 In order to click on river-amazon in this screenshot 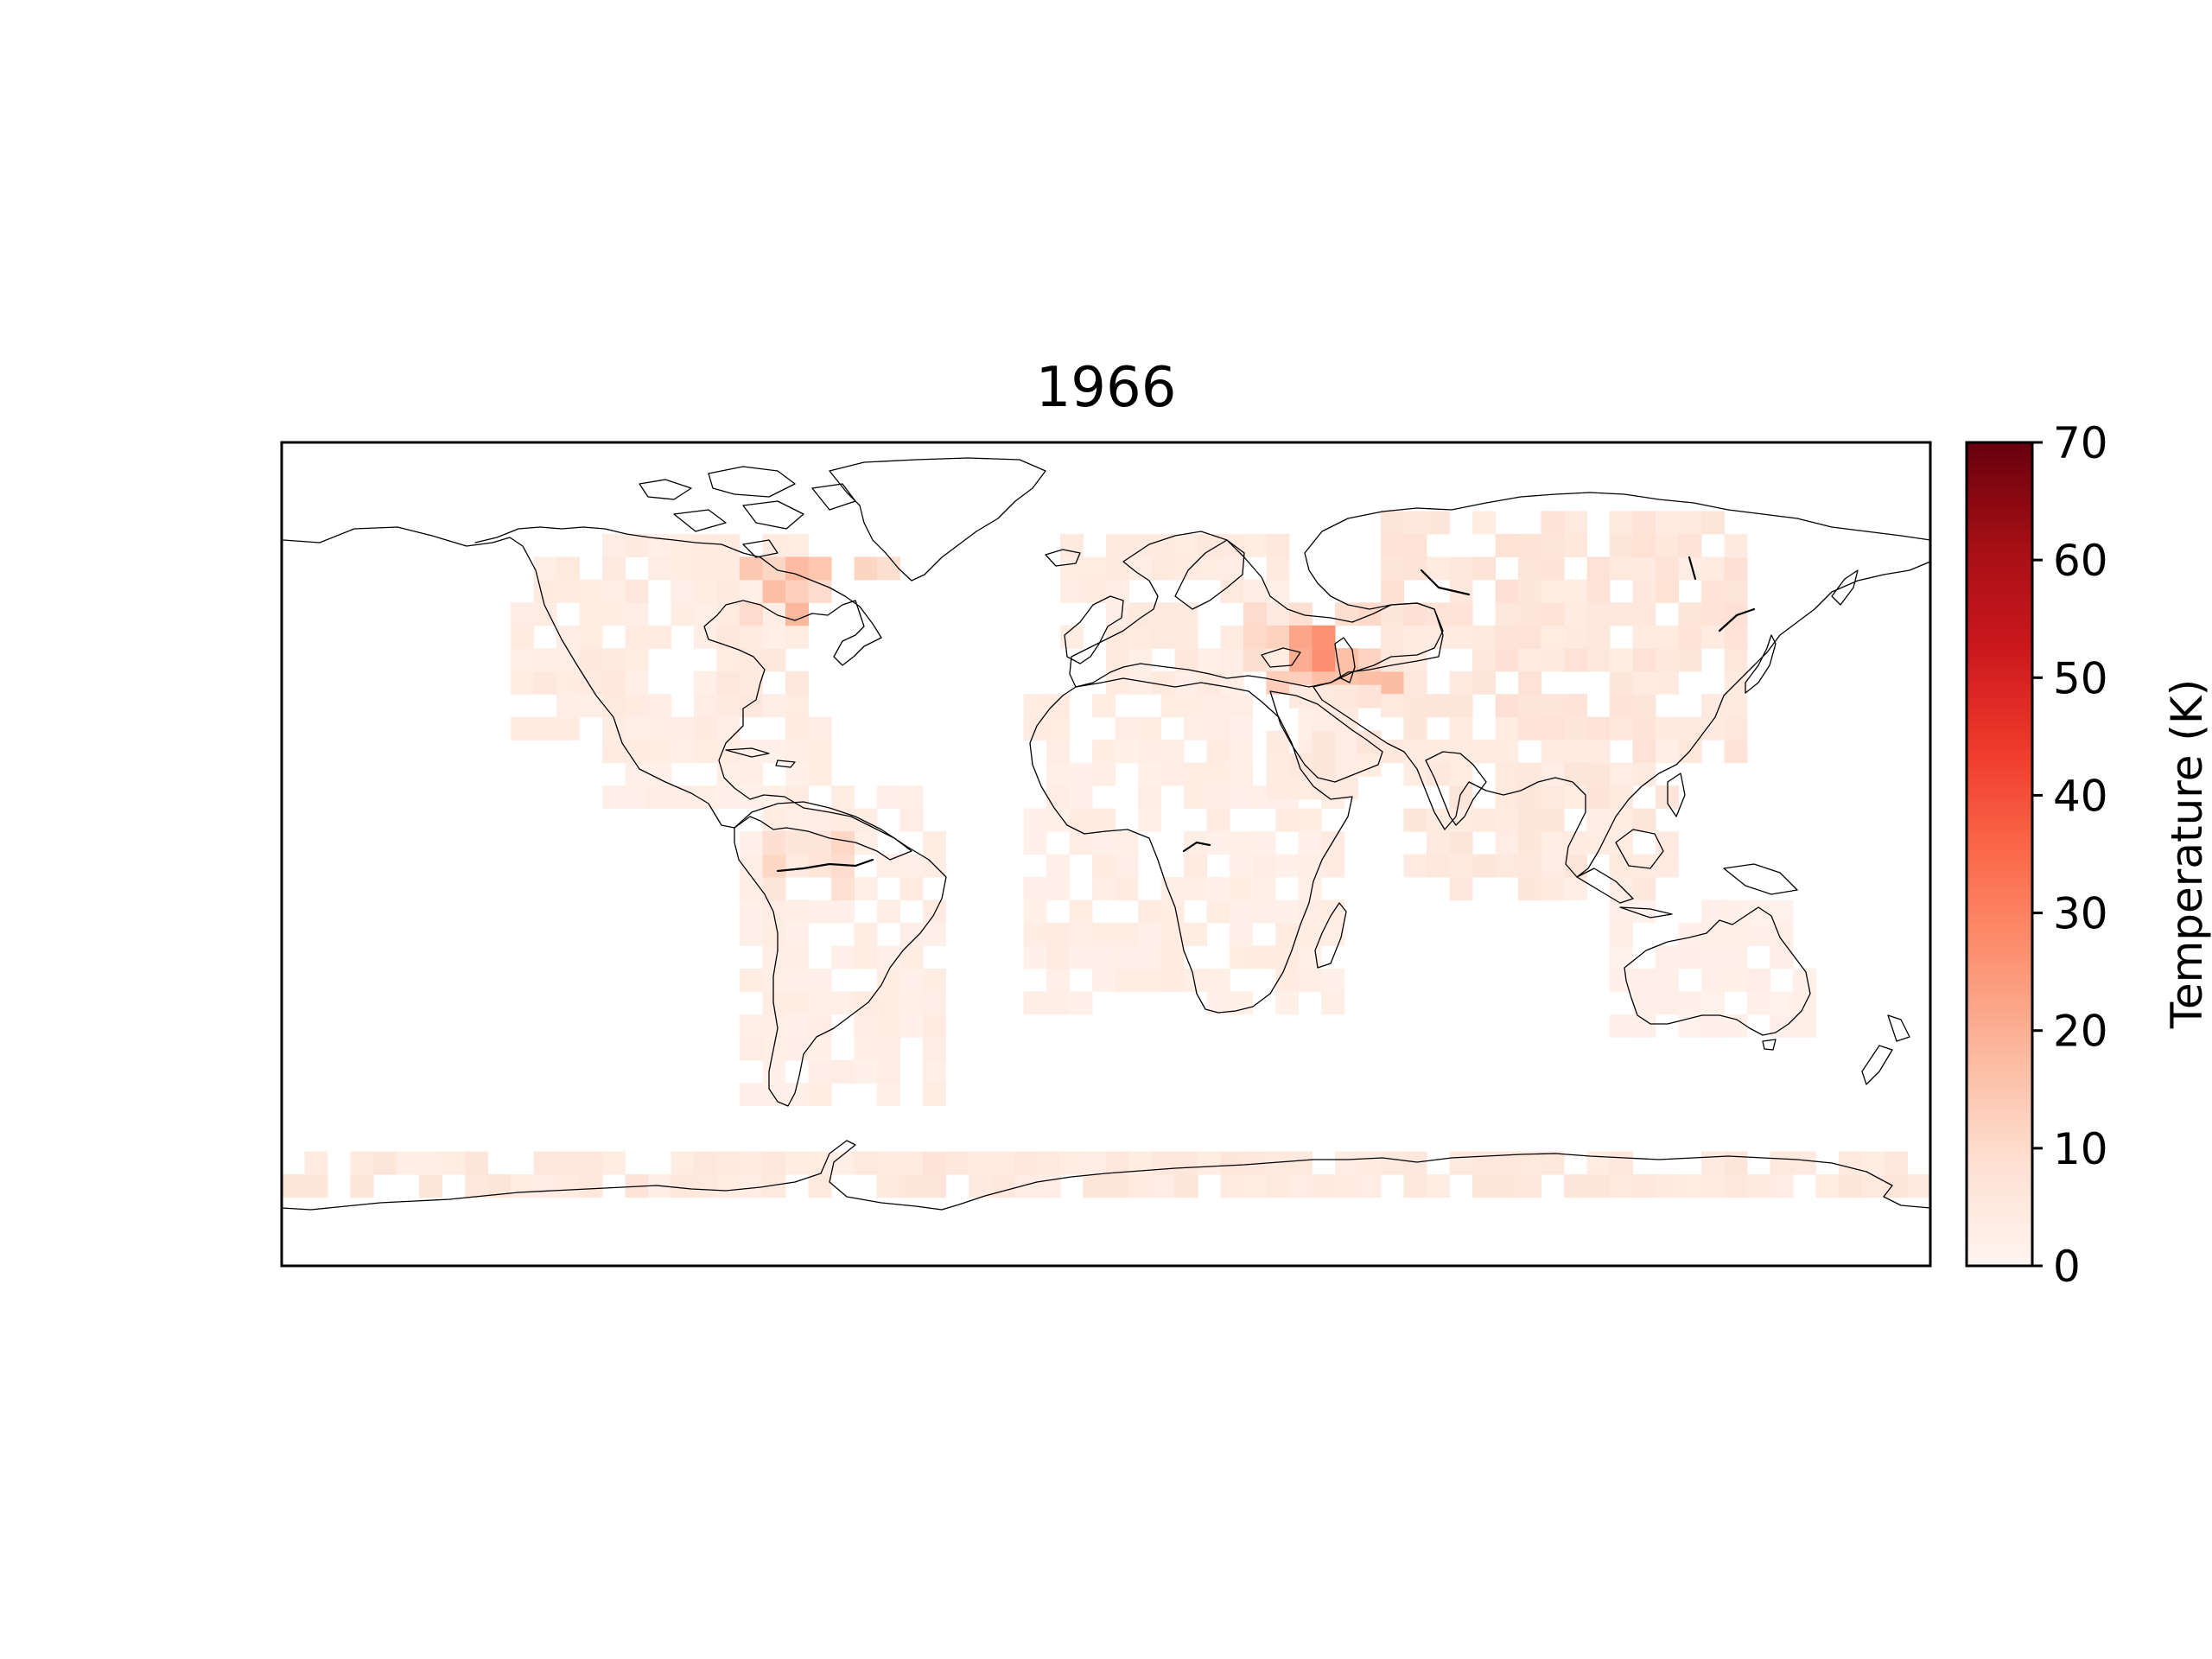, I will do `click(825, 865)`.